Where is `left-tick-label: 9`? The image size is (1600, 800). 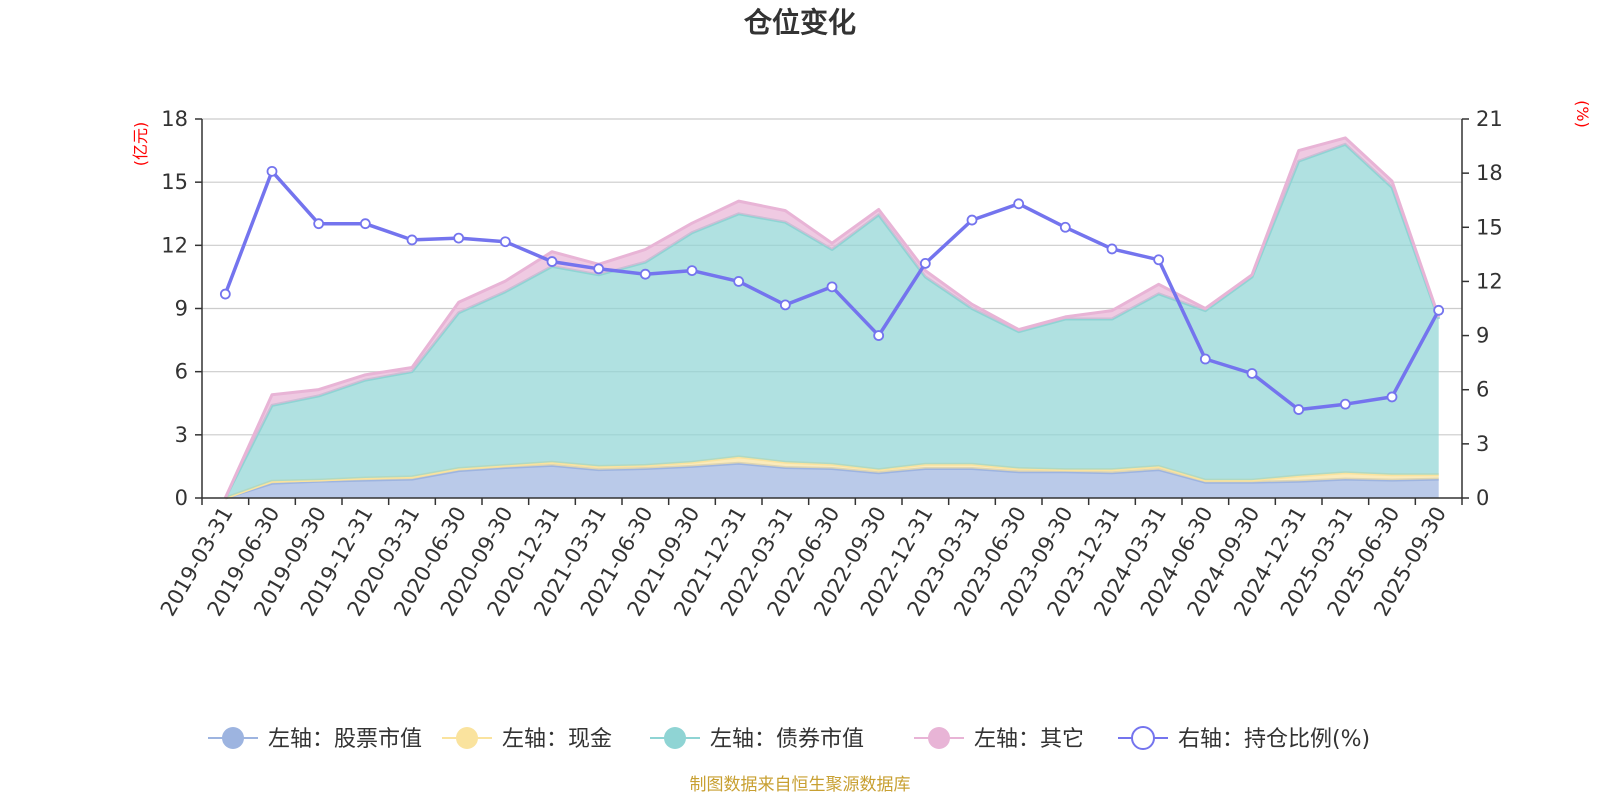 left-tick-label: 9 is located at coordinates (181, 309).